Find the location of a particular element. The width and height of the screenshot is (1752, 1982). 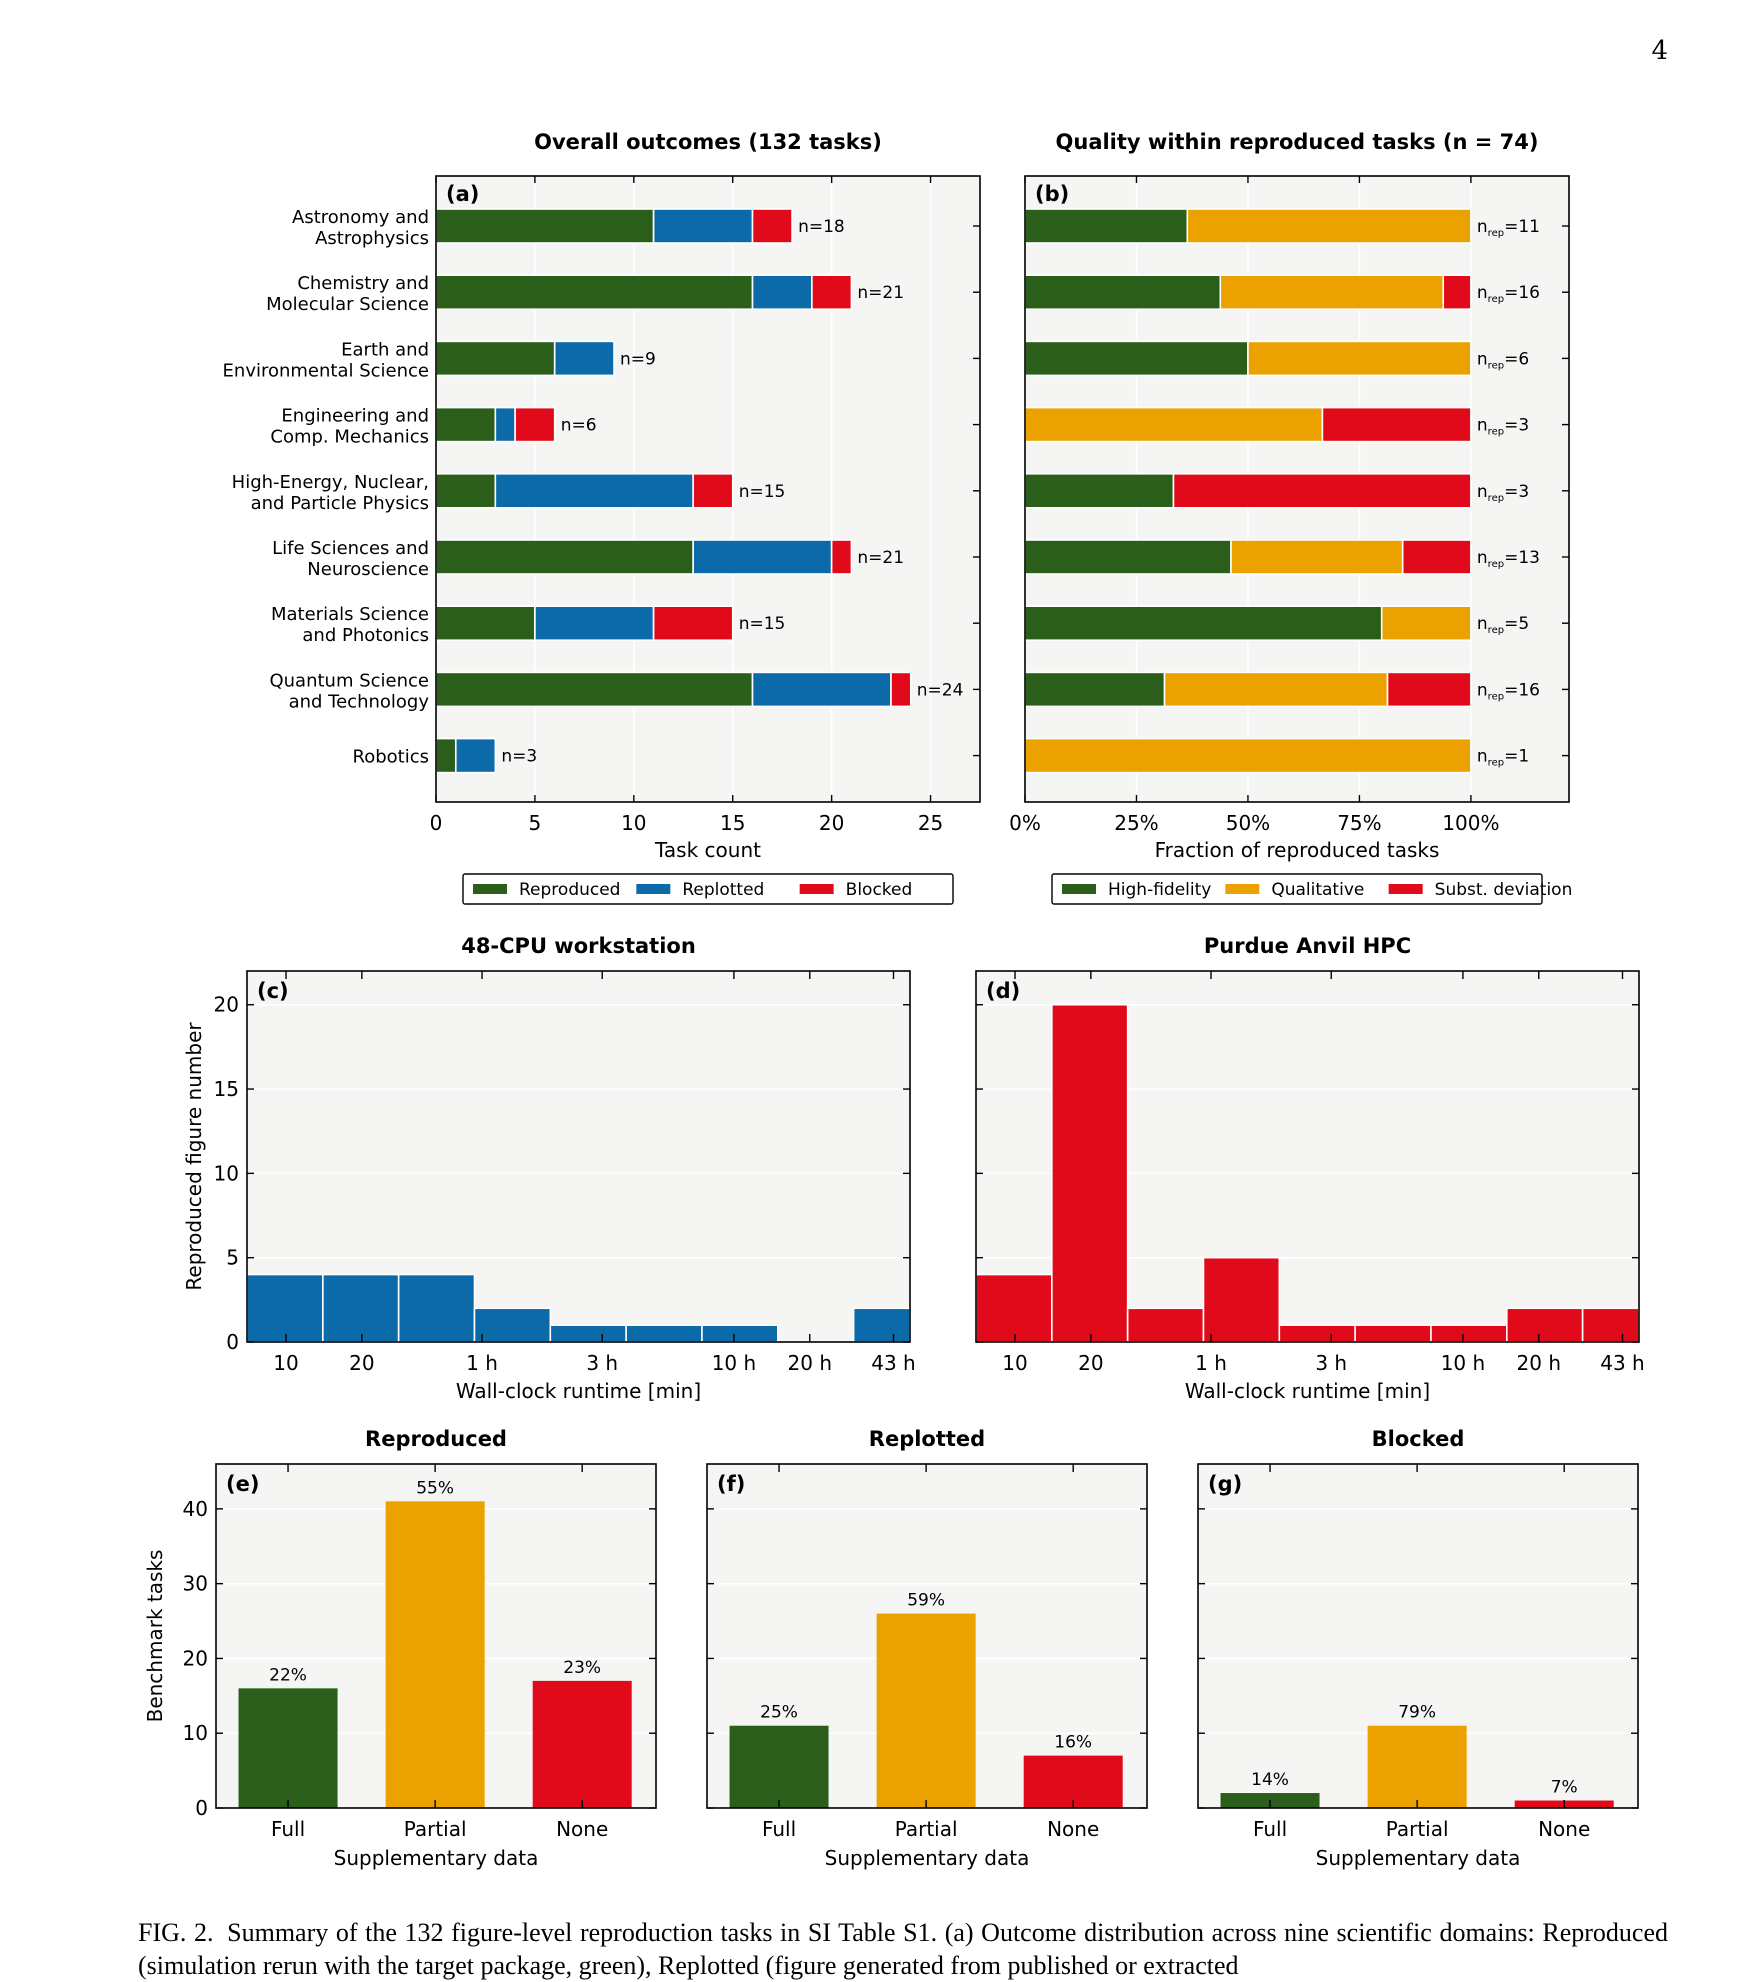

panel-f-x-axis-label: Supplementary data is located at coordinates (927, 1858).